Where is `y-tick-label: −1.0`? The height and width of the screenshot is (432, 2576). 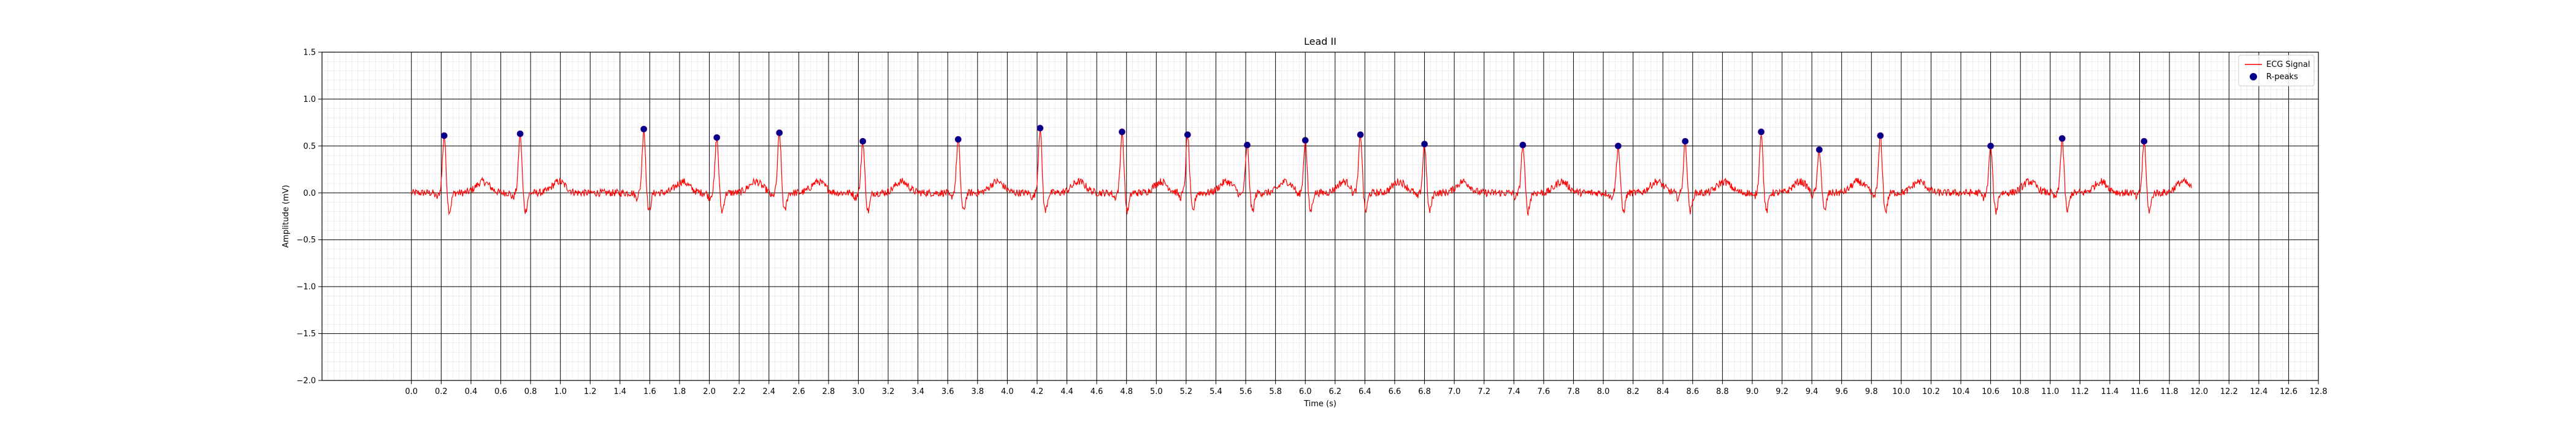
y-tick-label: −1.0 is located at coordinates (306, 287).